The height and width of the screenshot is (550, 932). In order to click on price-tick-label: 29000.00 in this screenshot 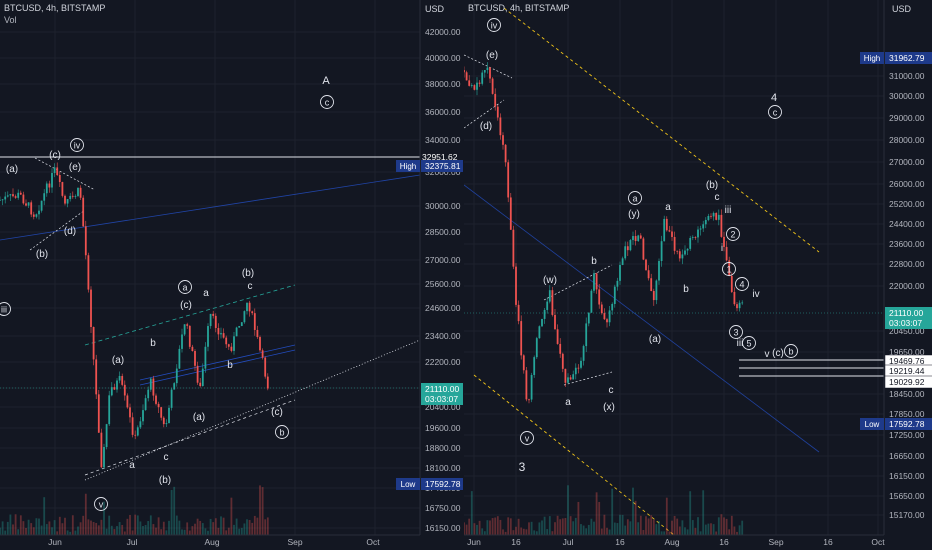, I will do `click(907, 118)`.